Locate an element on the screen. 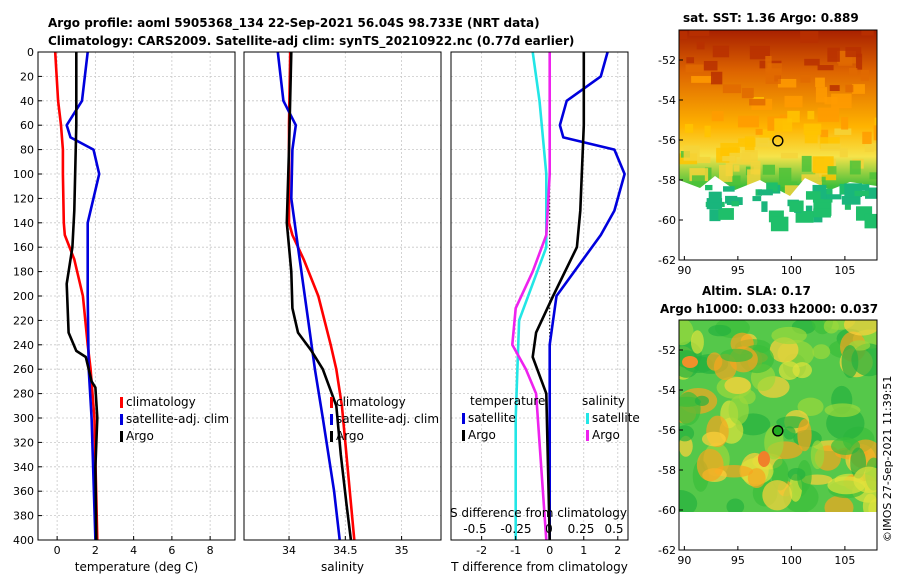 The width and height of the screenshot is (900, 580). y-tick-label: 200 is located at coordinates (23, 296).